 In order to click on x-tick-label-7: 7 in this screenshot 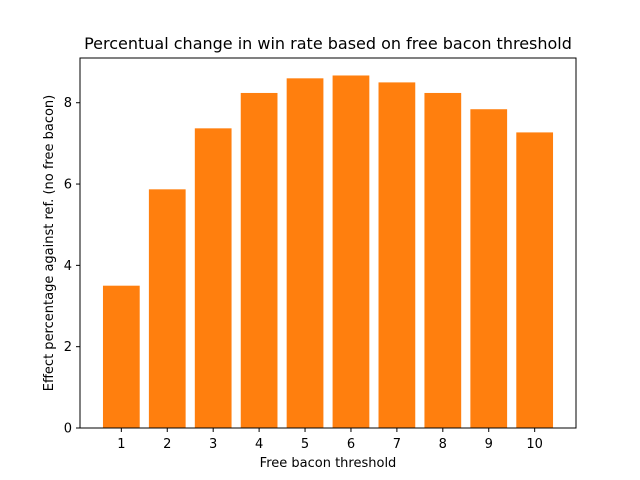, I will do `click(397, 444)`.